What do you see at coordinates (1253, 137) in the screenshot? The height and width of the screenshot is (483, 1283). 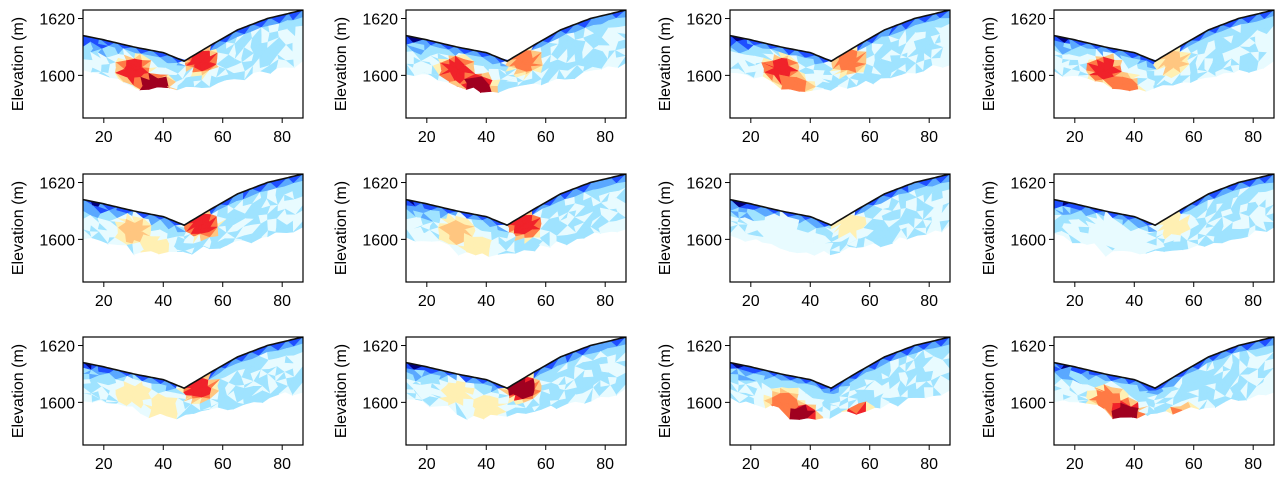 I see `x-tick-label: 80` at bounding box center [1253, 137].